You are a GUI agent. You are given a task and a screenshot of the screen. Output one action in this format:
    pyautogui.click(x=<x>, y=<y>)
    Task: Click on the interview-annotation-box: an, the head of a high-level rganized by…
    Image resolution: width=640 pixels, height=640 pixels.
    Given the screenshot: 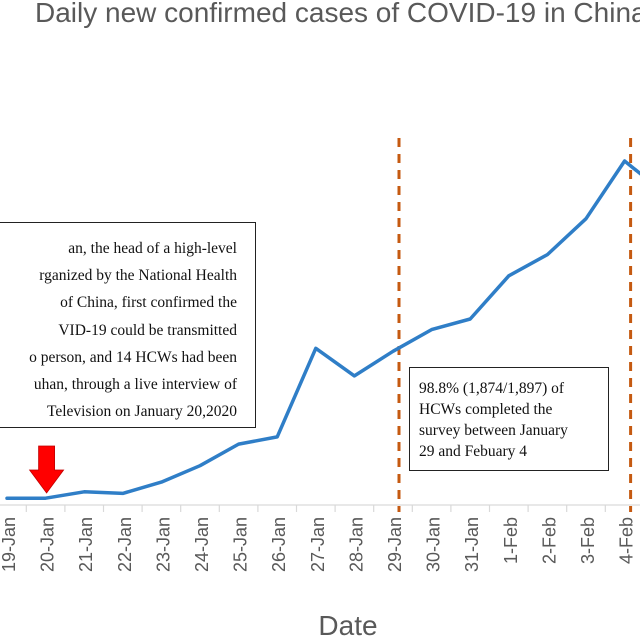 What is the action you would take?
    pyautogui.click(x=128, y=325)
    